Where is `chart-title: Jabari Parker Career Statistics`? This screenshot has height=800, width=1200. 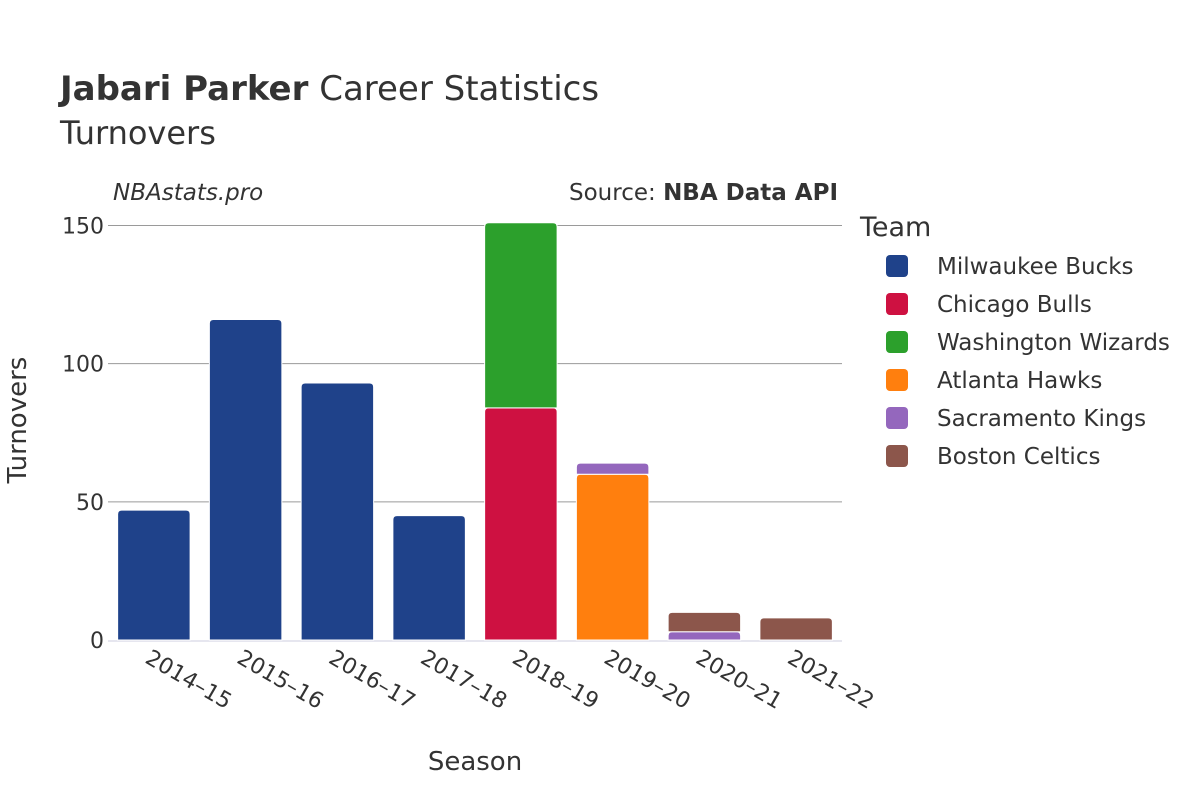 chart-title: Jabari Parker Career Statistics is located at coordinates (328, 89).